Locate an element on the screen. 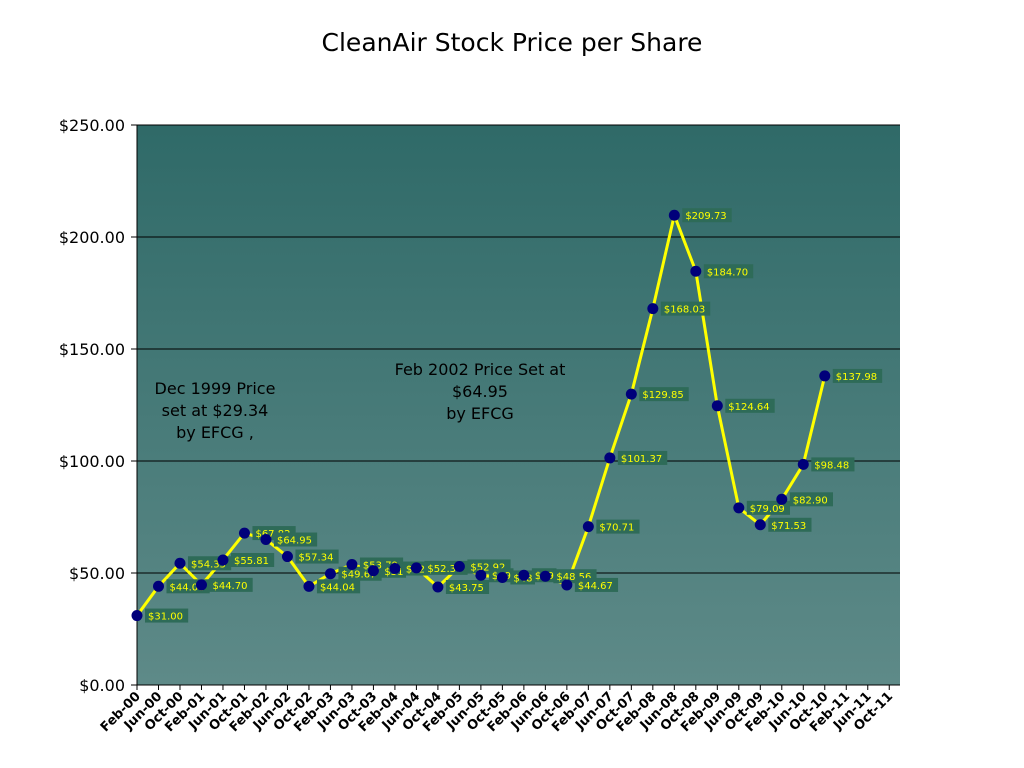 Image resolution: width=1024 pixels, height=768 pixels. y-tick-label: $200.00 is located at coordinates (92, 237).